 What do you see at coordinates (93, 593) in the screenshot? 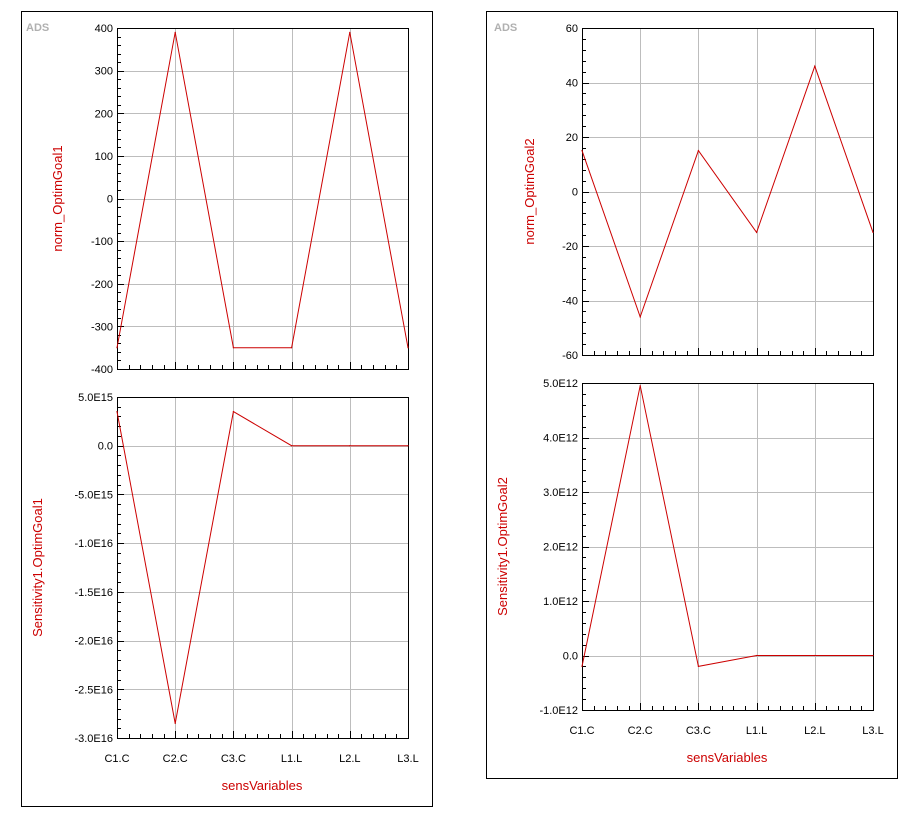
I see `y-tick-label: -1.5E16` at bounding box center [93, 593].